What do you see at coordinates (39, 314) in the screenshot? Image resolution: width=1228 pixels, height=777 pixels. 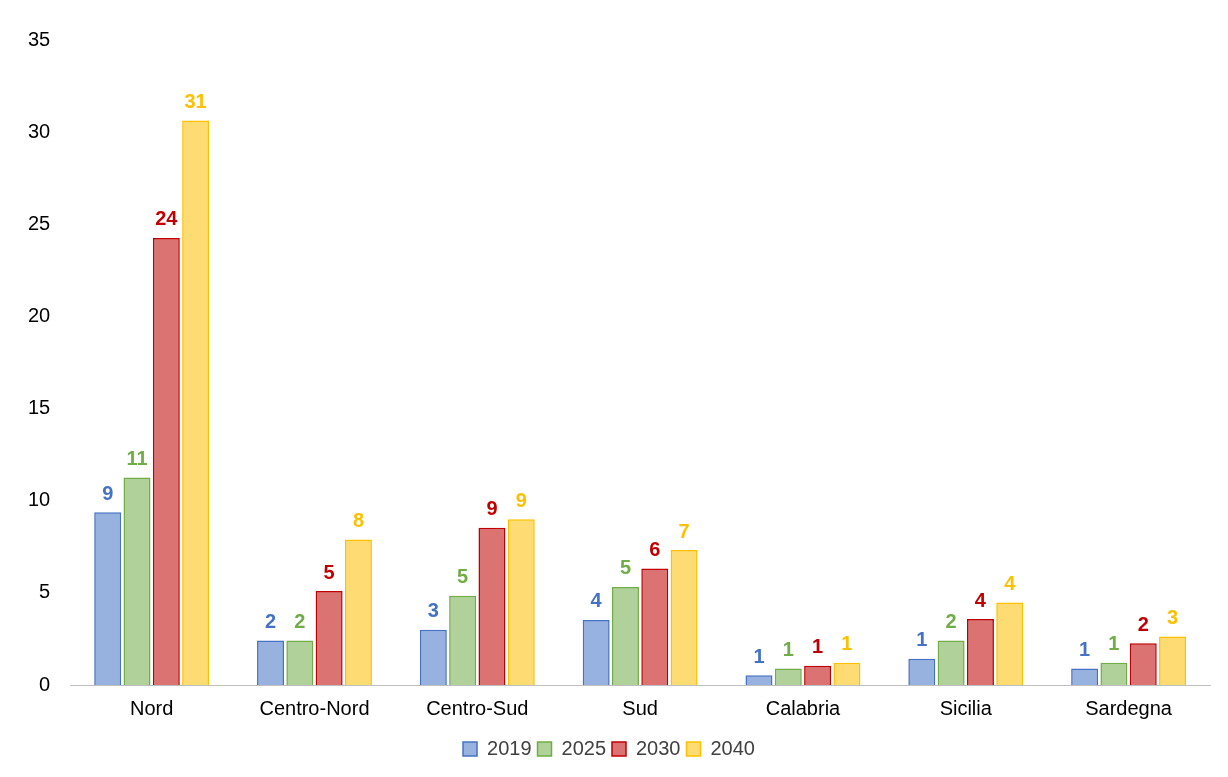 I see `y-tick-label: 20` at bounding box center [39, 314].